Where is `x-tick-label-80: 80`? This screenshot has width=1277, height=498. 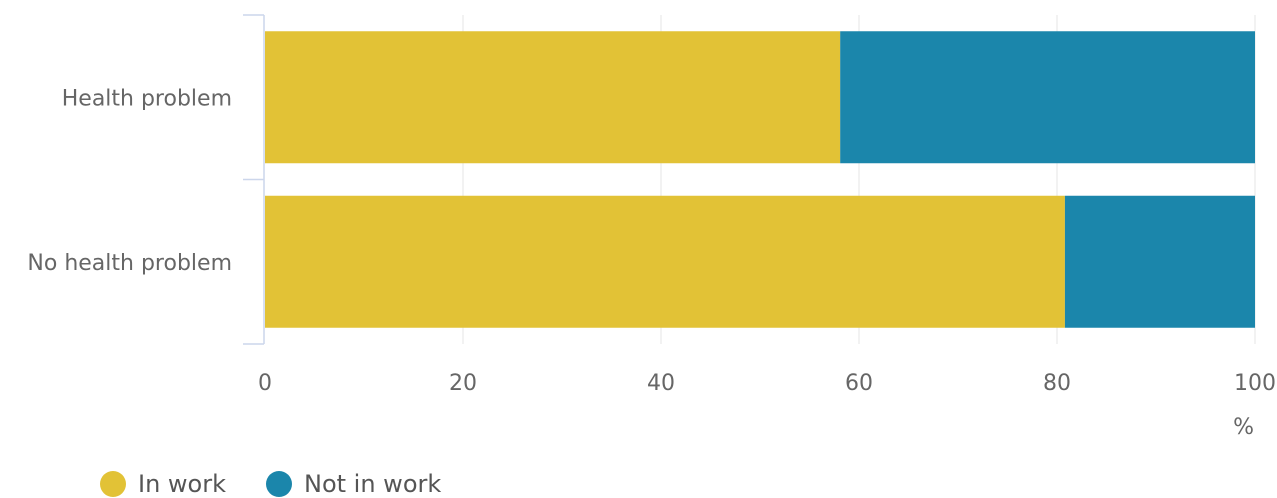 x-tick-label-80: 80 is located at coordinates (1057, 383).